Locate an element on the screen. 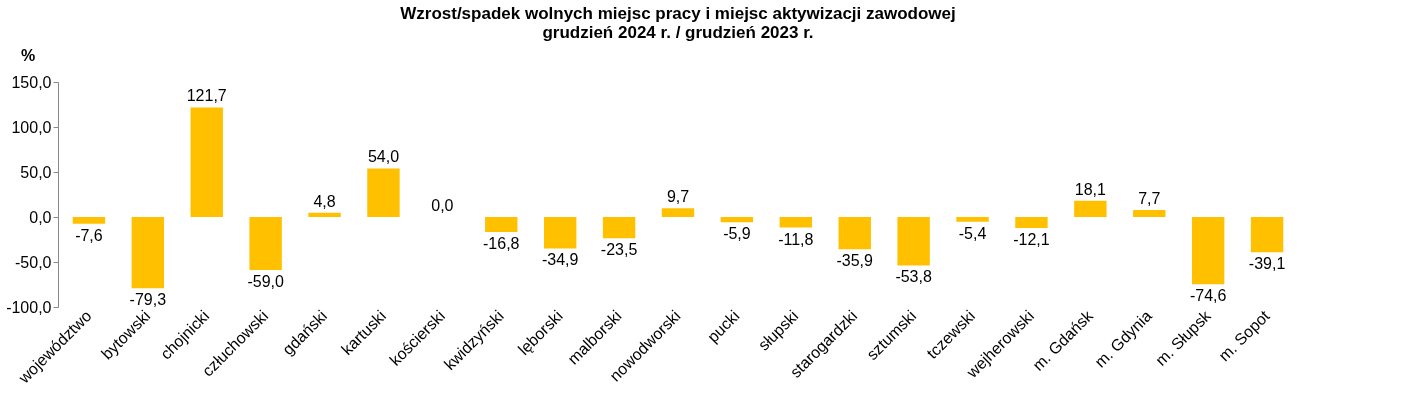 The image size is (1410, 412). data-label: 0,0 is located at coordinates (442, 205).